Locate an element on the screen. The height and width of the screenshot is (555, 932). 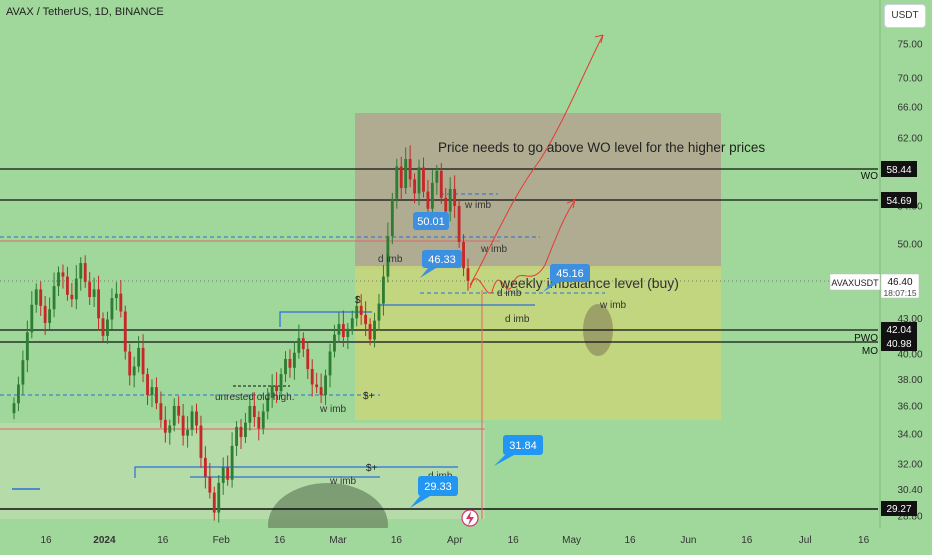
svg-text: 50.01 is located at coordinates (431, 222).